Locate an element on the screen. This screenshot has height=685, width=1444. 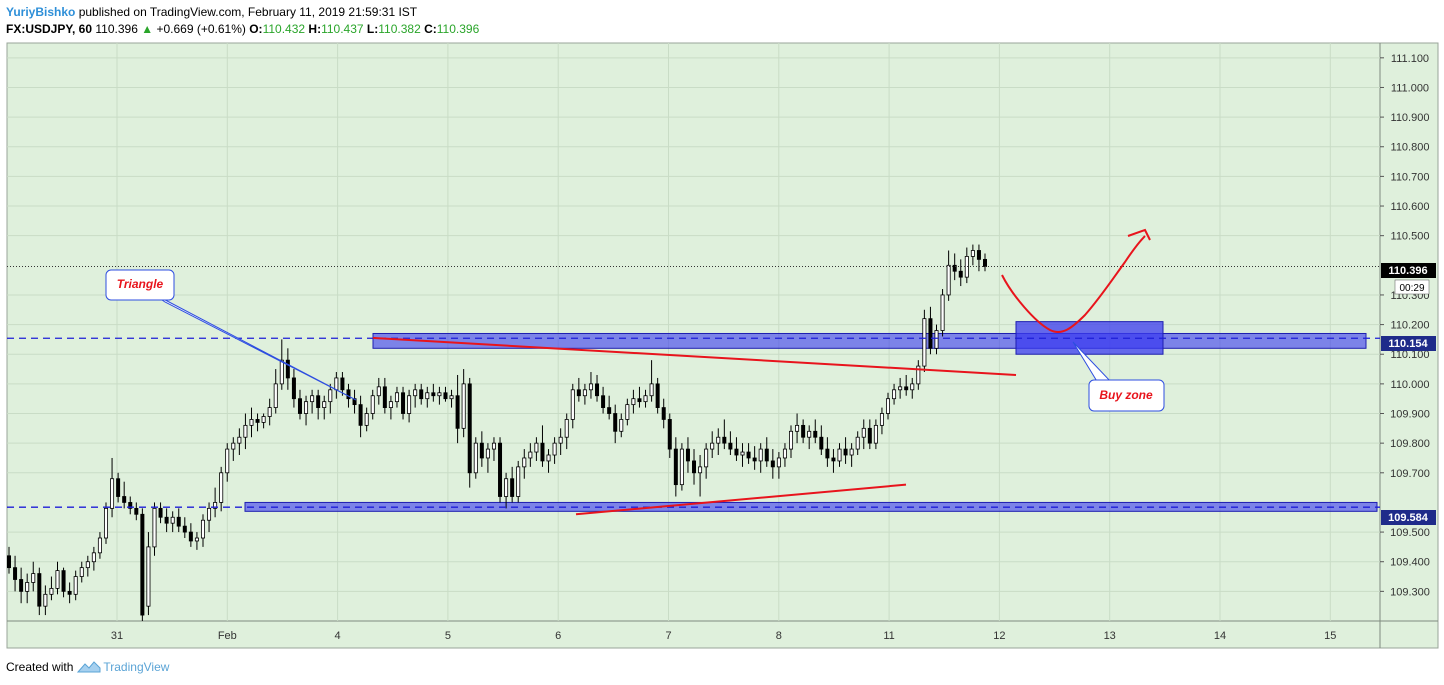
close-label: C: is located at coordinates (430, 29).